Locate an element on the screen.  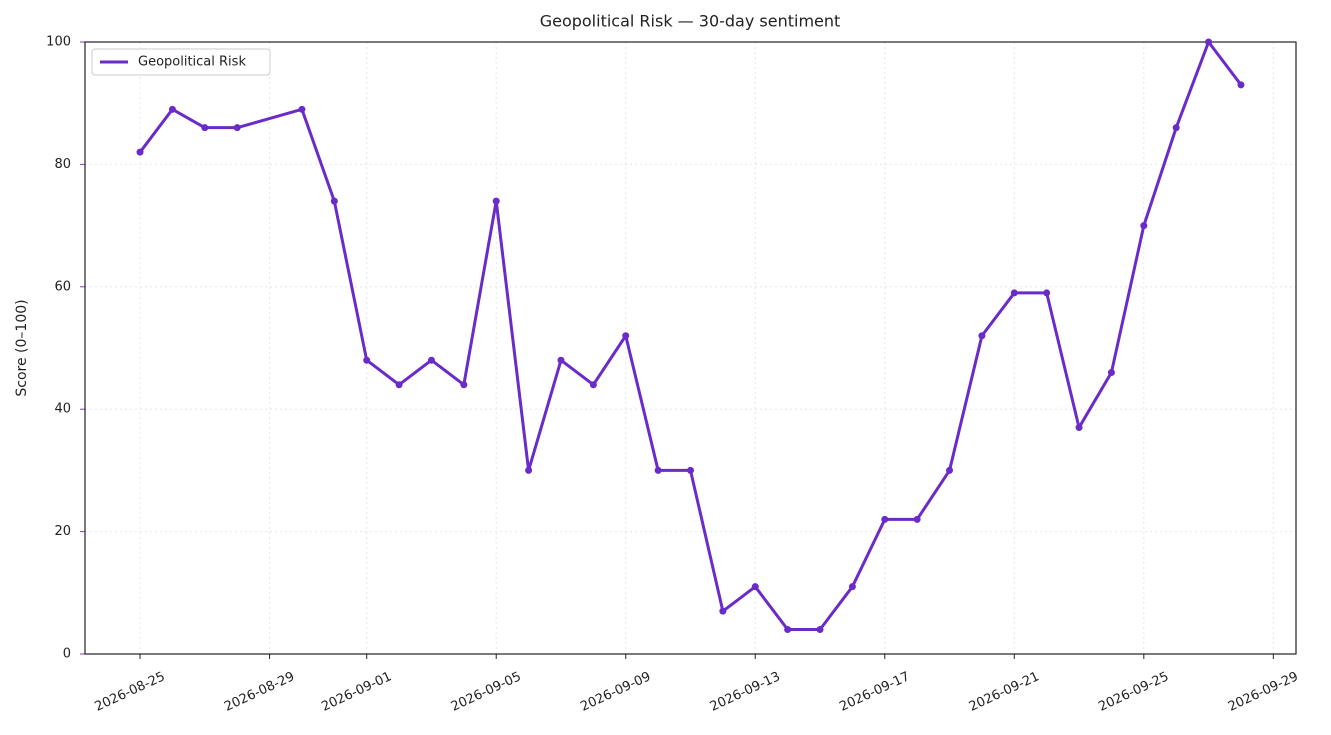
legend: Geopolitical Risk is located at coordinates (181, 62).